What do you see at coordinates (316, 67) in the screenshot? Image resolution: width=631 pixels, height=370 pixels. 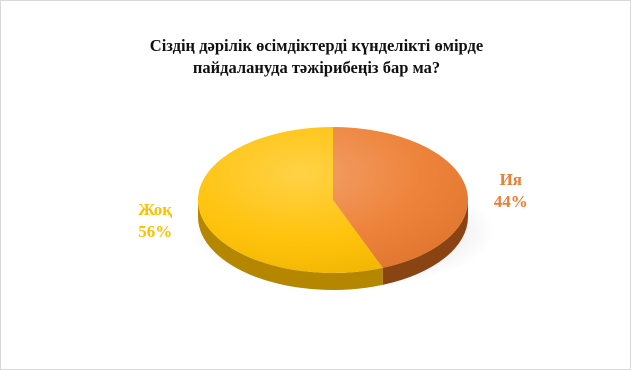 I see `chart-title-line-2: пайдалануда тәжірибеңіз бар ма?` at bounding box center [316, 67].